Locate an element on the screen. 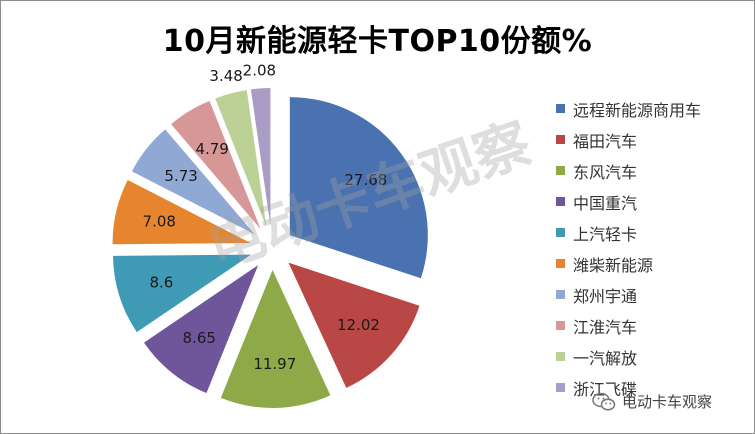 This screenshot has width=755, height=434. brand-name: 电动卡车观察 is located at coordinates (667, 402).